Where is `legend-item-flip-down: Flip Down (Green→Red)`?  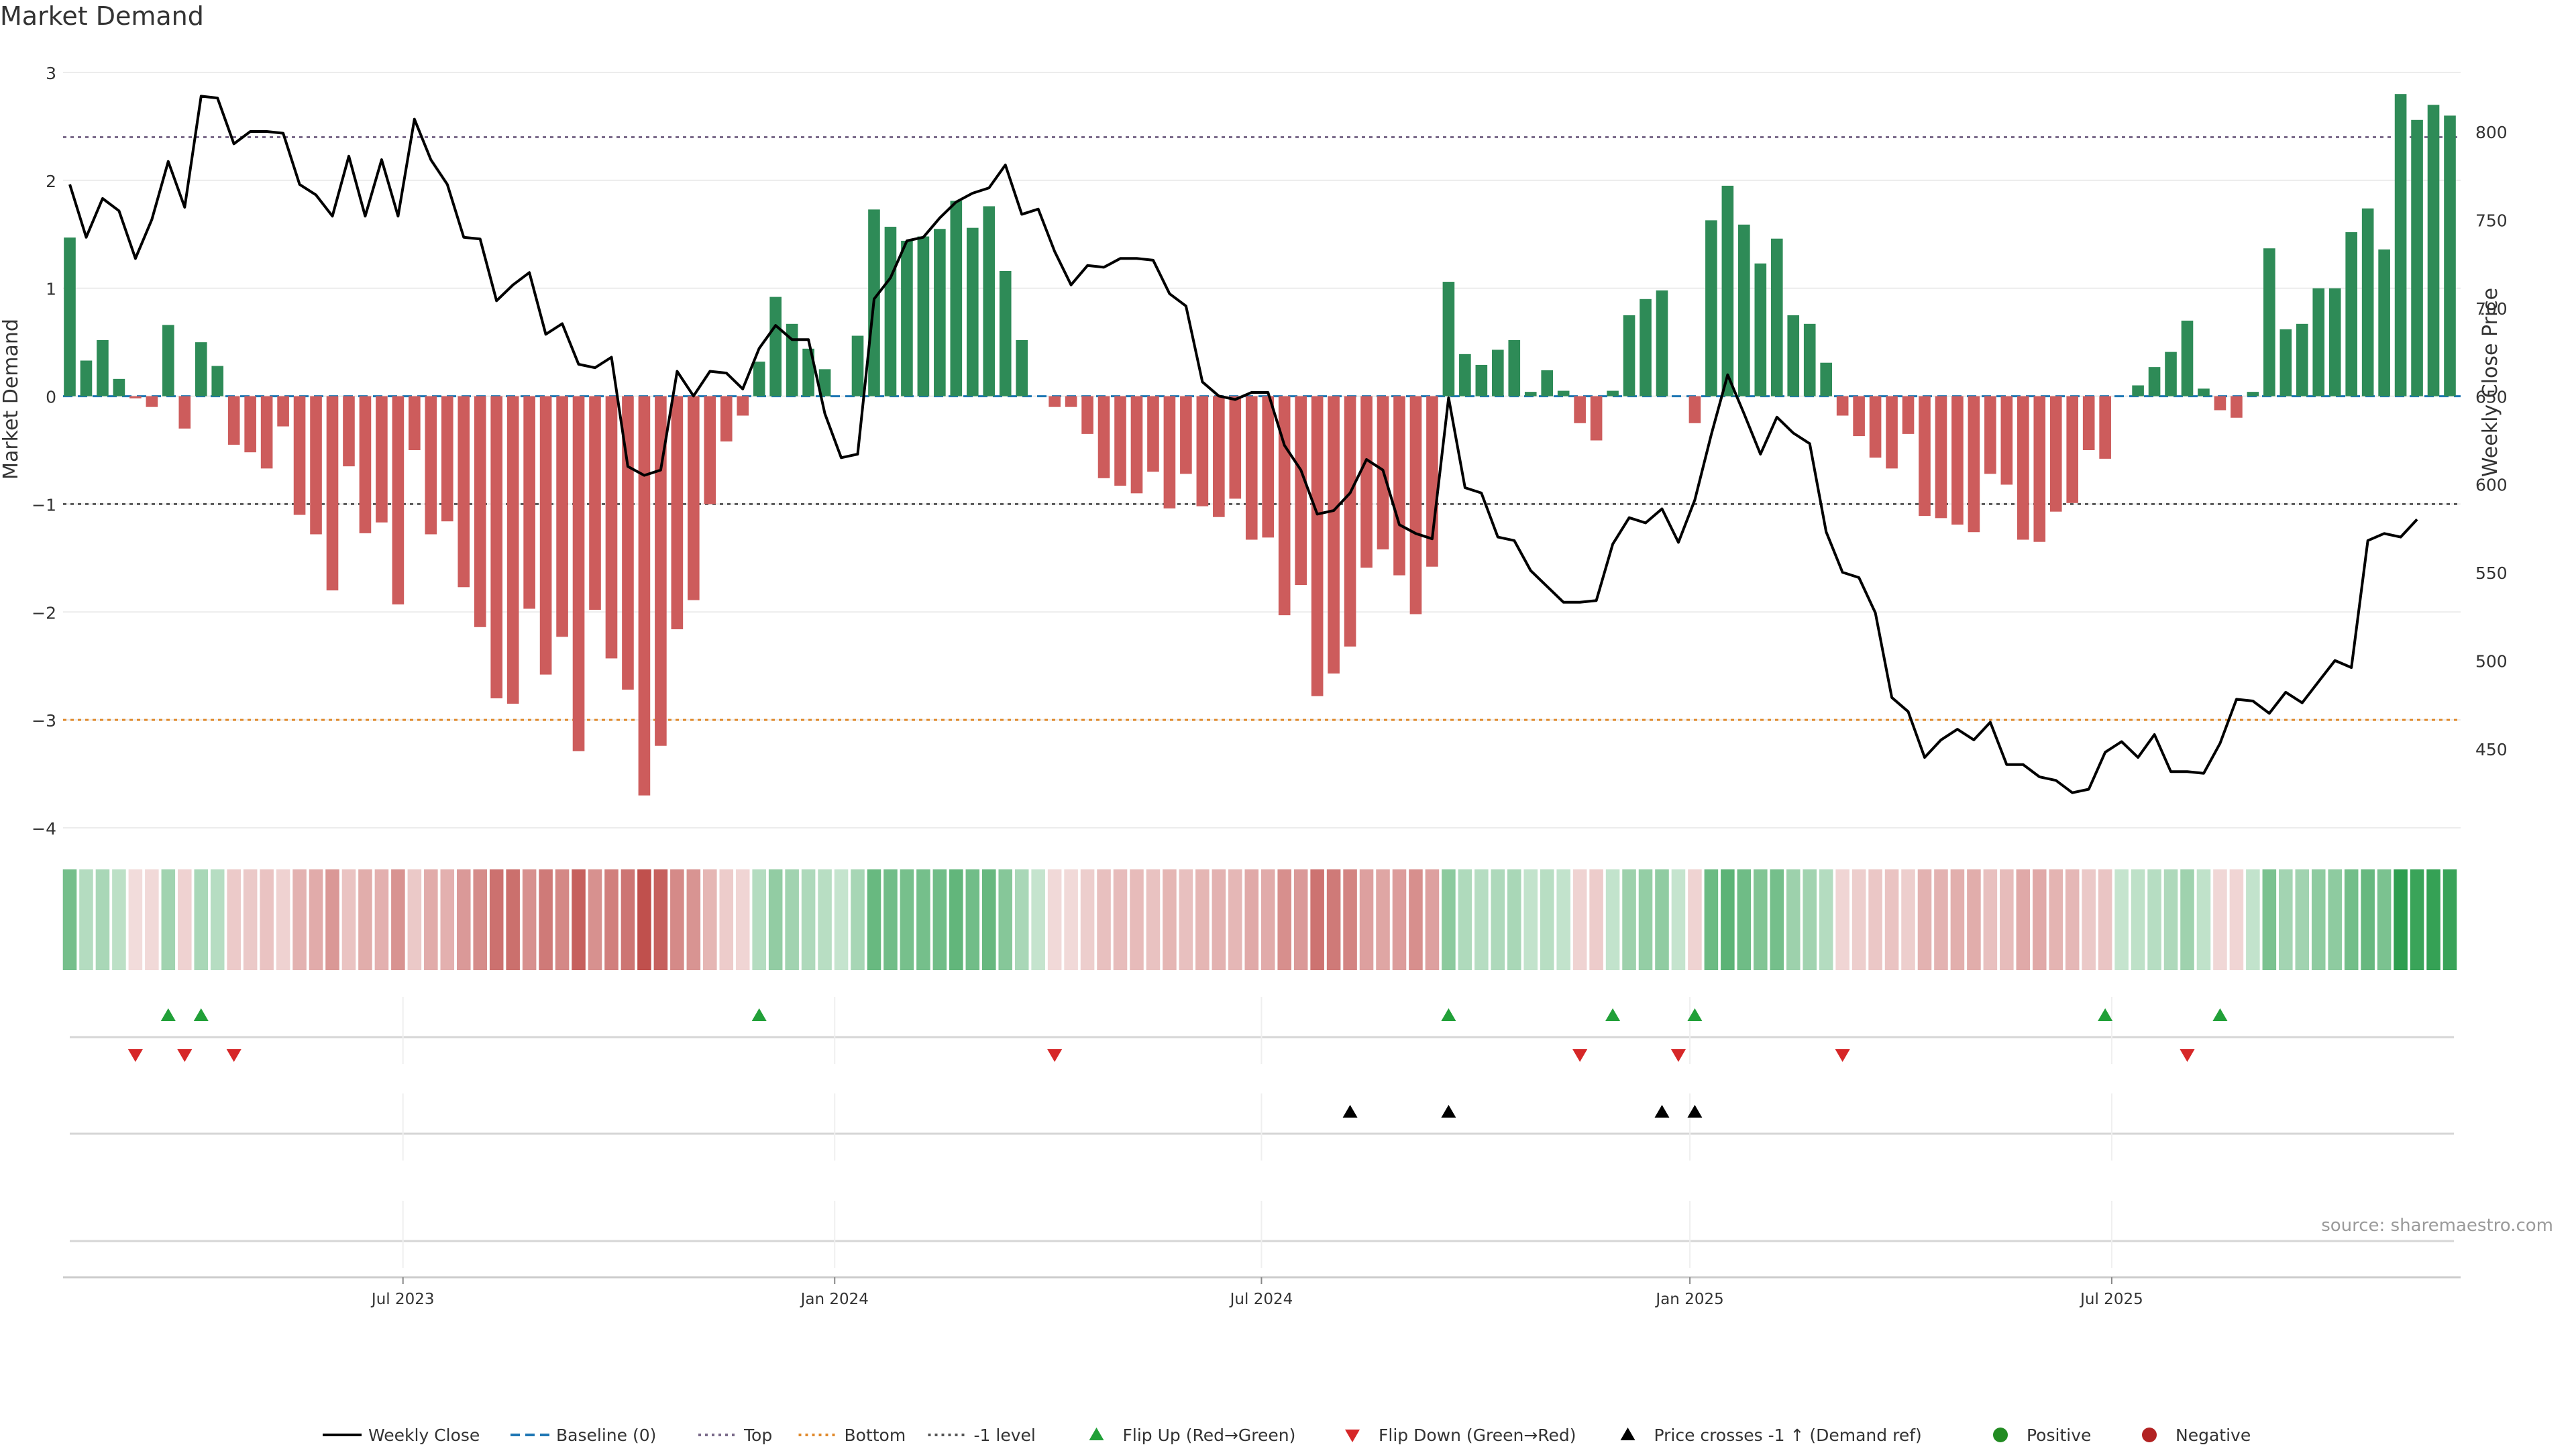
legend-item-flip-down: Flip Down (Green→Red) is located at coordinates (1460, 1435).